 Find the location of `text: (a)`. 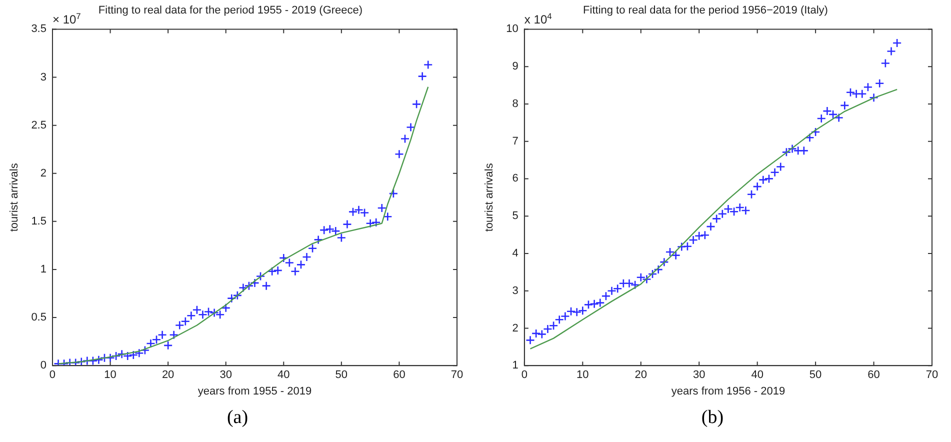

text: (a) is located at coordinates (238, 418).